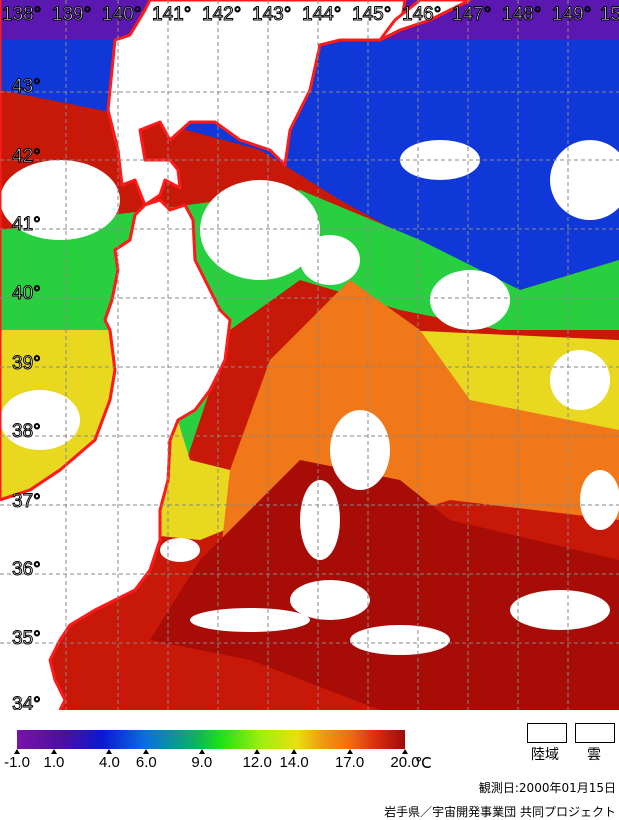  I want to click on lon-label: 139°, so click(71, 14).